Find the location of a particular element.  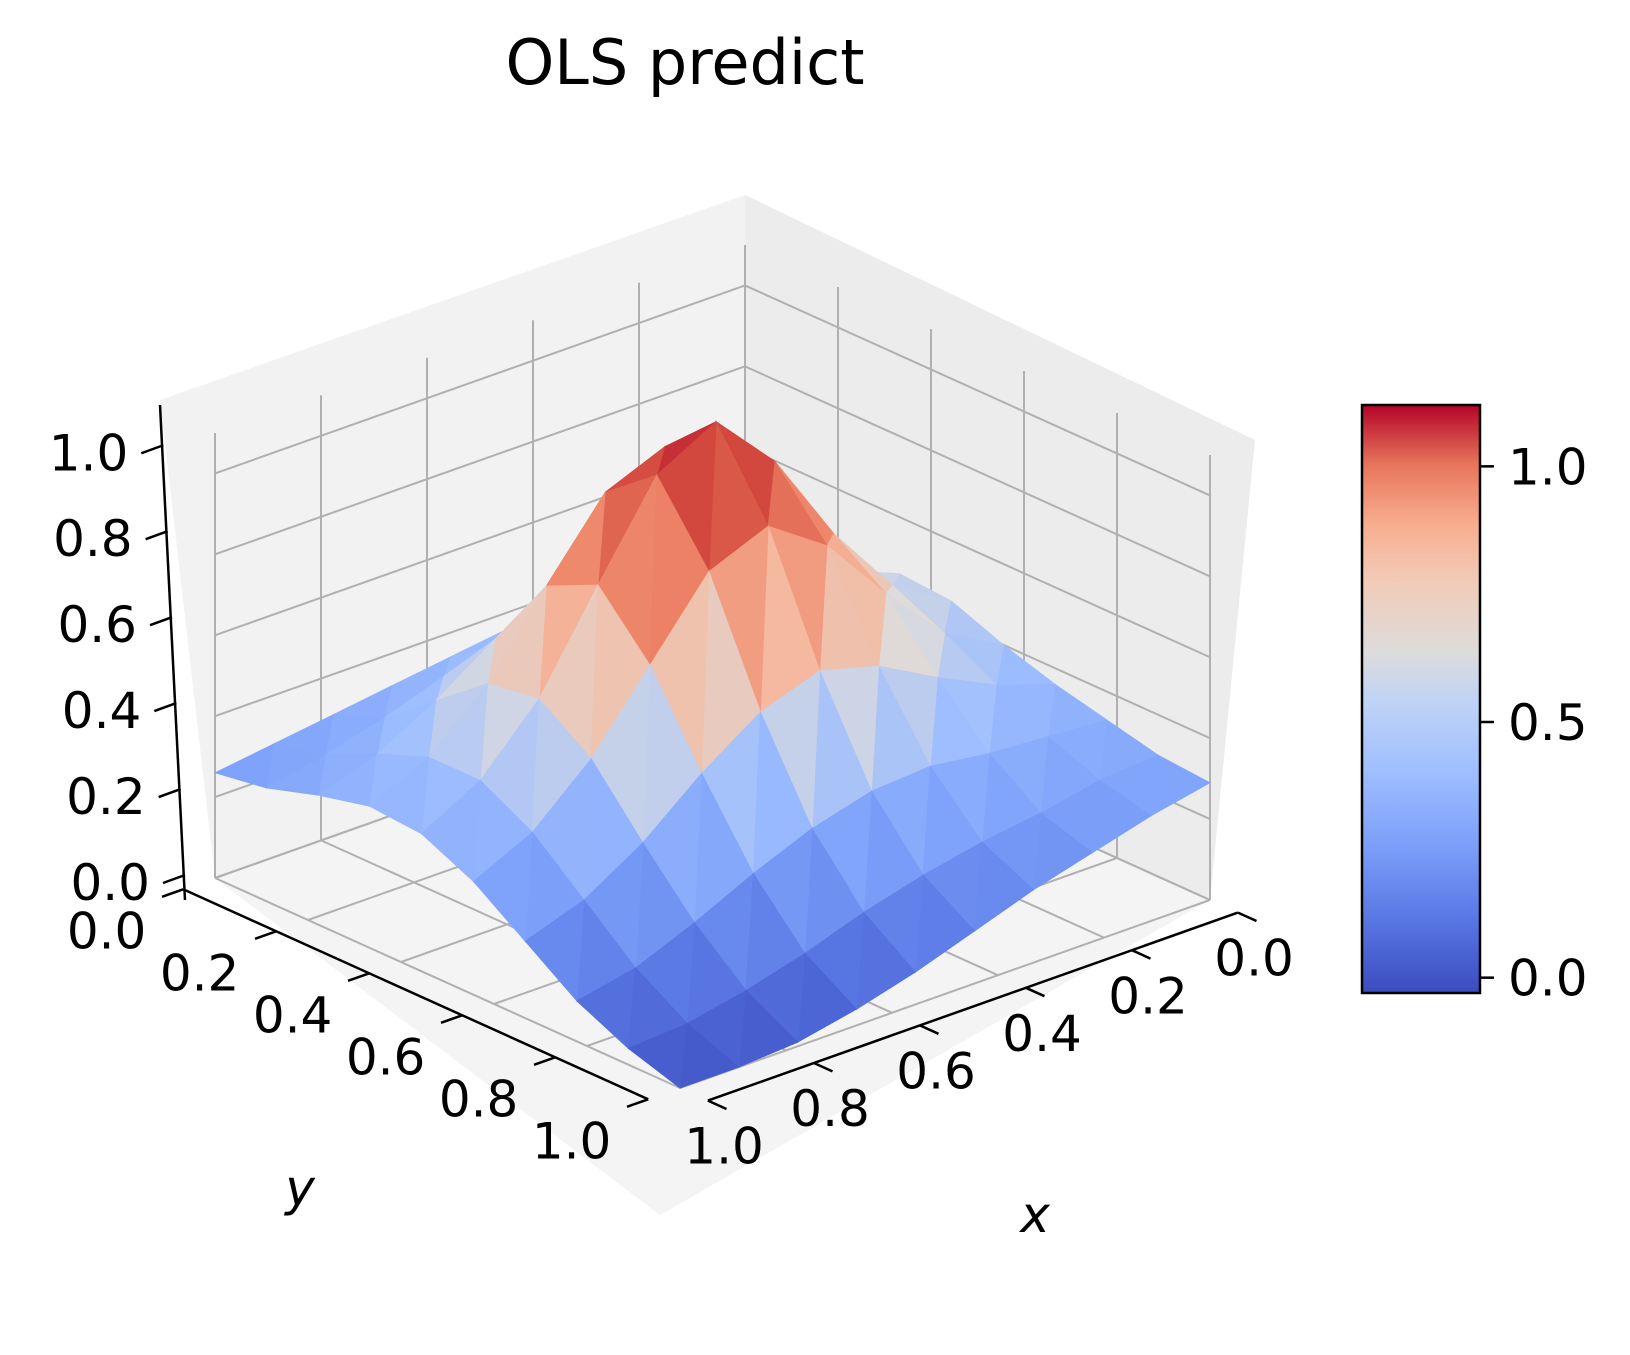

y-tick-label: 0.8 is located at coordinates (830, 1109).